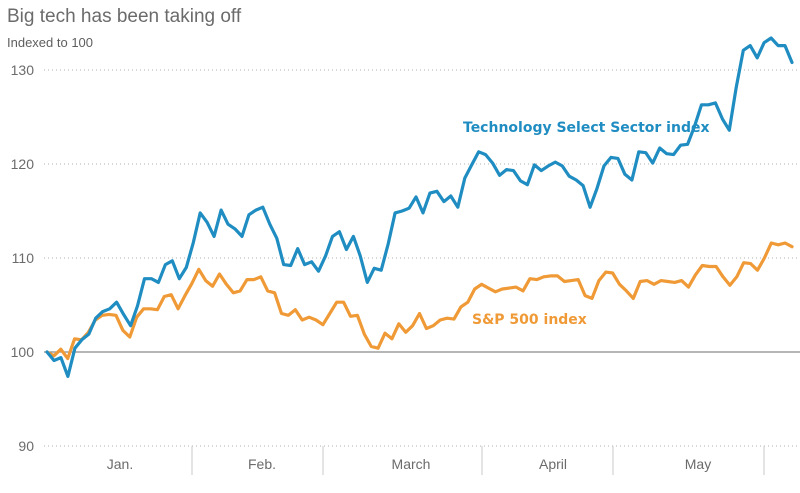 The width and height of the screenshot is (800, 493). Describe the element at coordinates (262, 464) in the screenshot. I see `x-tick-label: Feb.` at that location.